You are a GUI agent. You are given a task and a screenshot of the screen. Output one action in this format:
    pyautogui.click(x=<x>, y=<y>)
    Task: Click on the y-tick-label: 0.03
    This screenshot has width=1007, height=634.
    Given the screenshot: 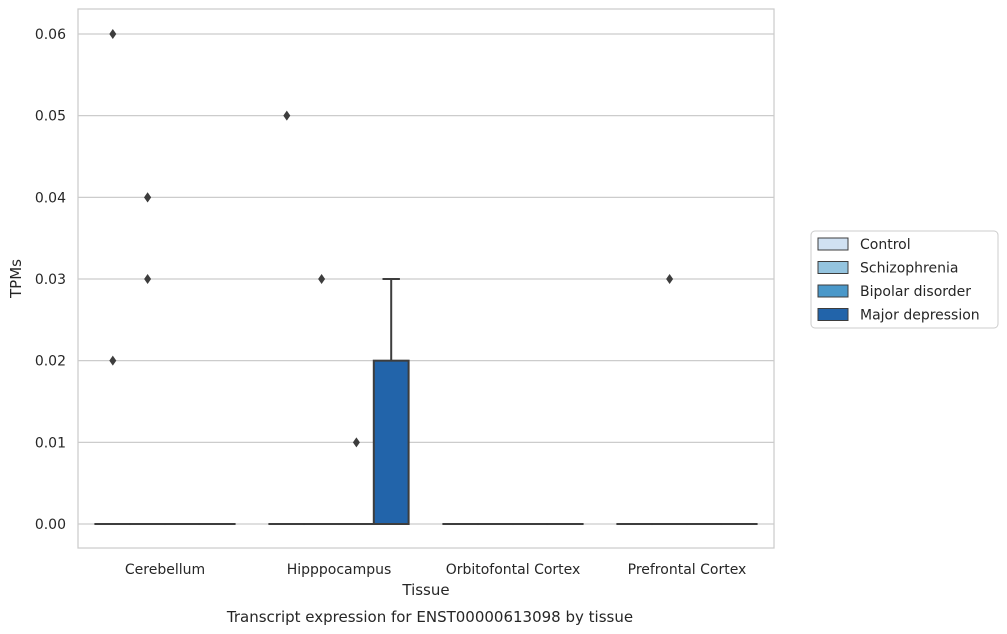 What is the action you would take?
    pyautogui.click(x=50, y=280)
    